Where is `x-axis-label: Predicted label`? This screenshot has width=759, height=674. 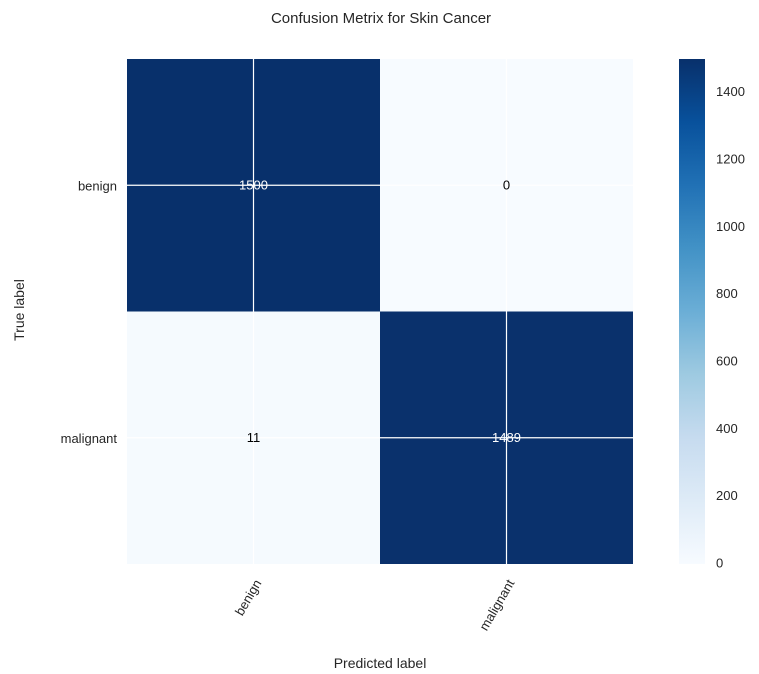
x-axis-label: Predicted label is located at coordinates (380, 663).